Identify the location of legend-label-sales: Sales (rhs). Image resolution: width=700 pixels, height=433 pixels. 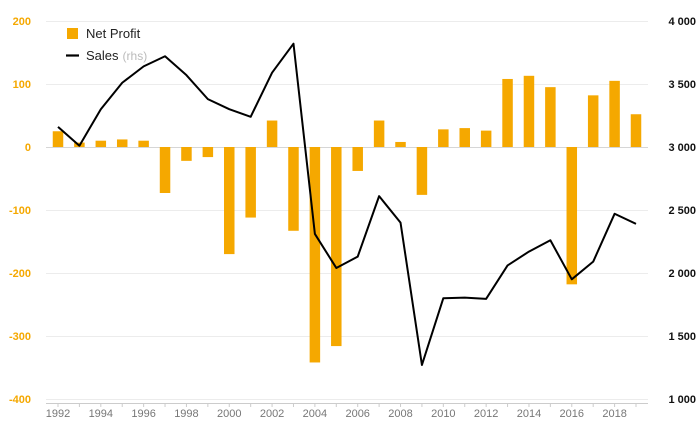
(116, 55).